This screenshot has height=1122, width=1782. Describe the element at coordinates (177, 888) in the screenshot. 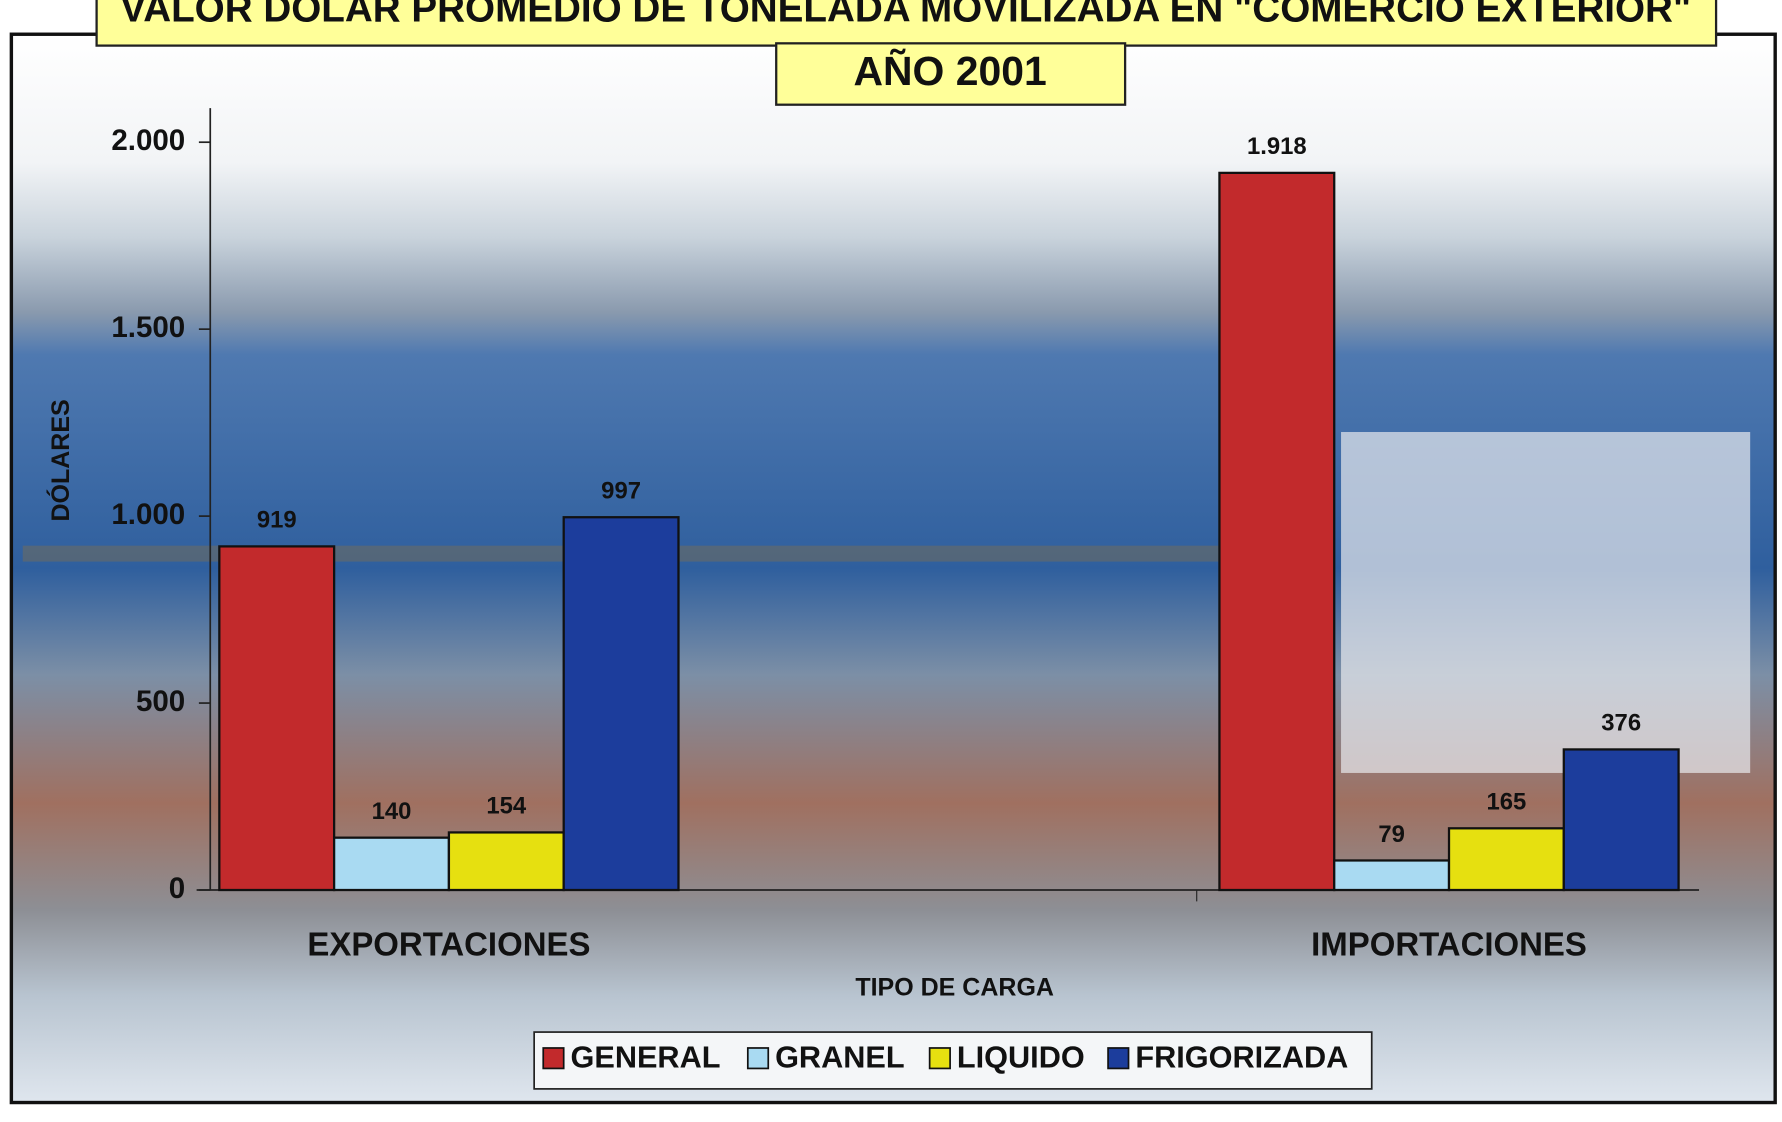

I see `y-tick-label: 0` at that location.